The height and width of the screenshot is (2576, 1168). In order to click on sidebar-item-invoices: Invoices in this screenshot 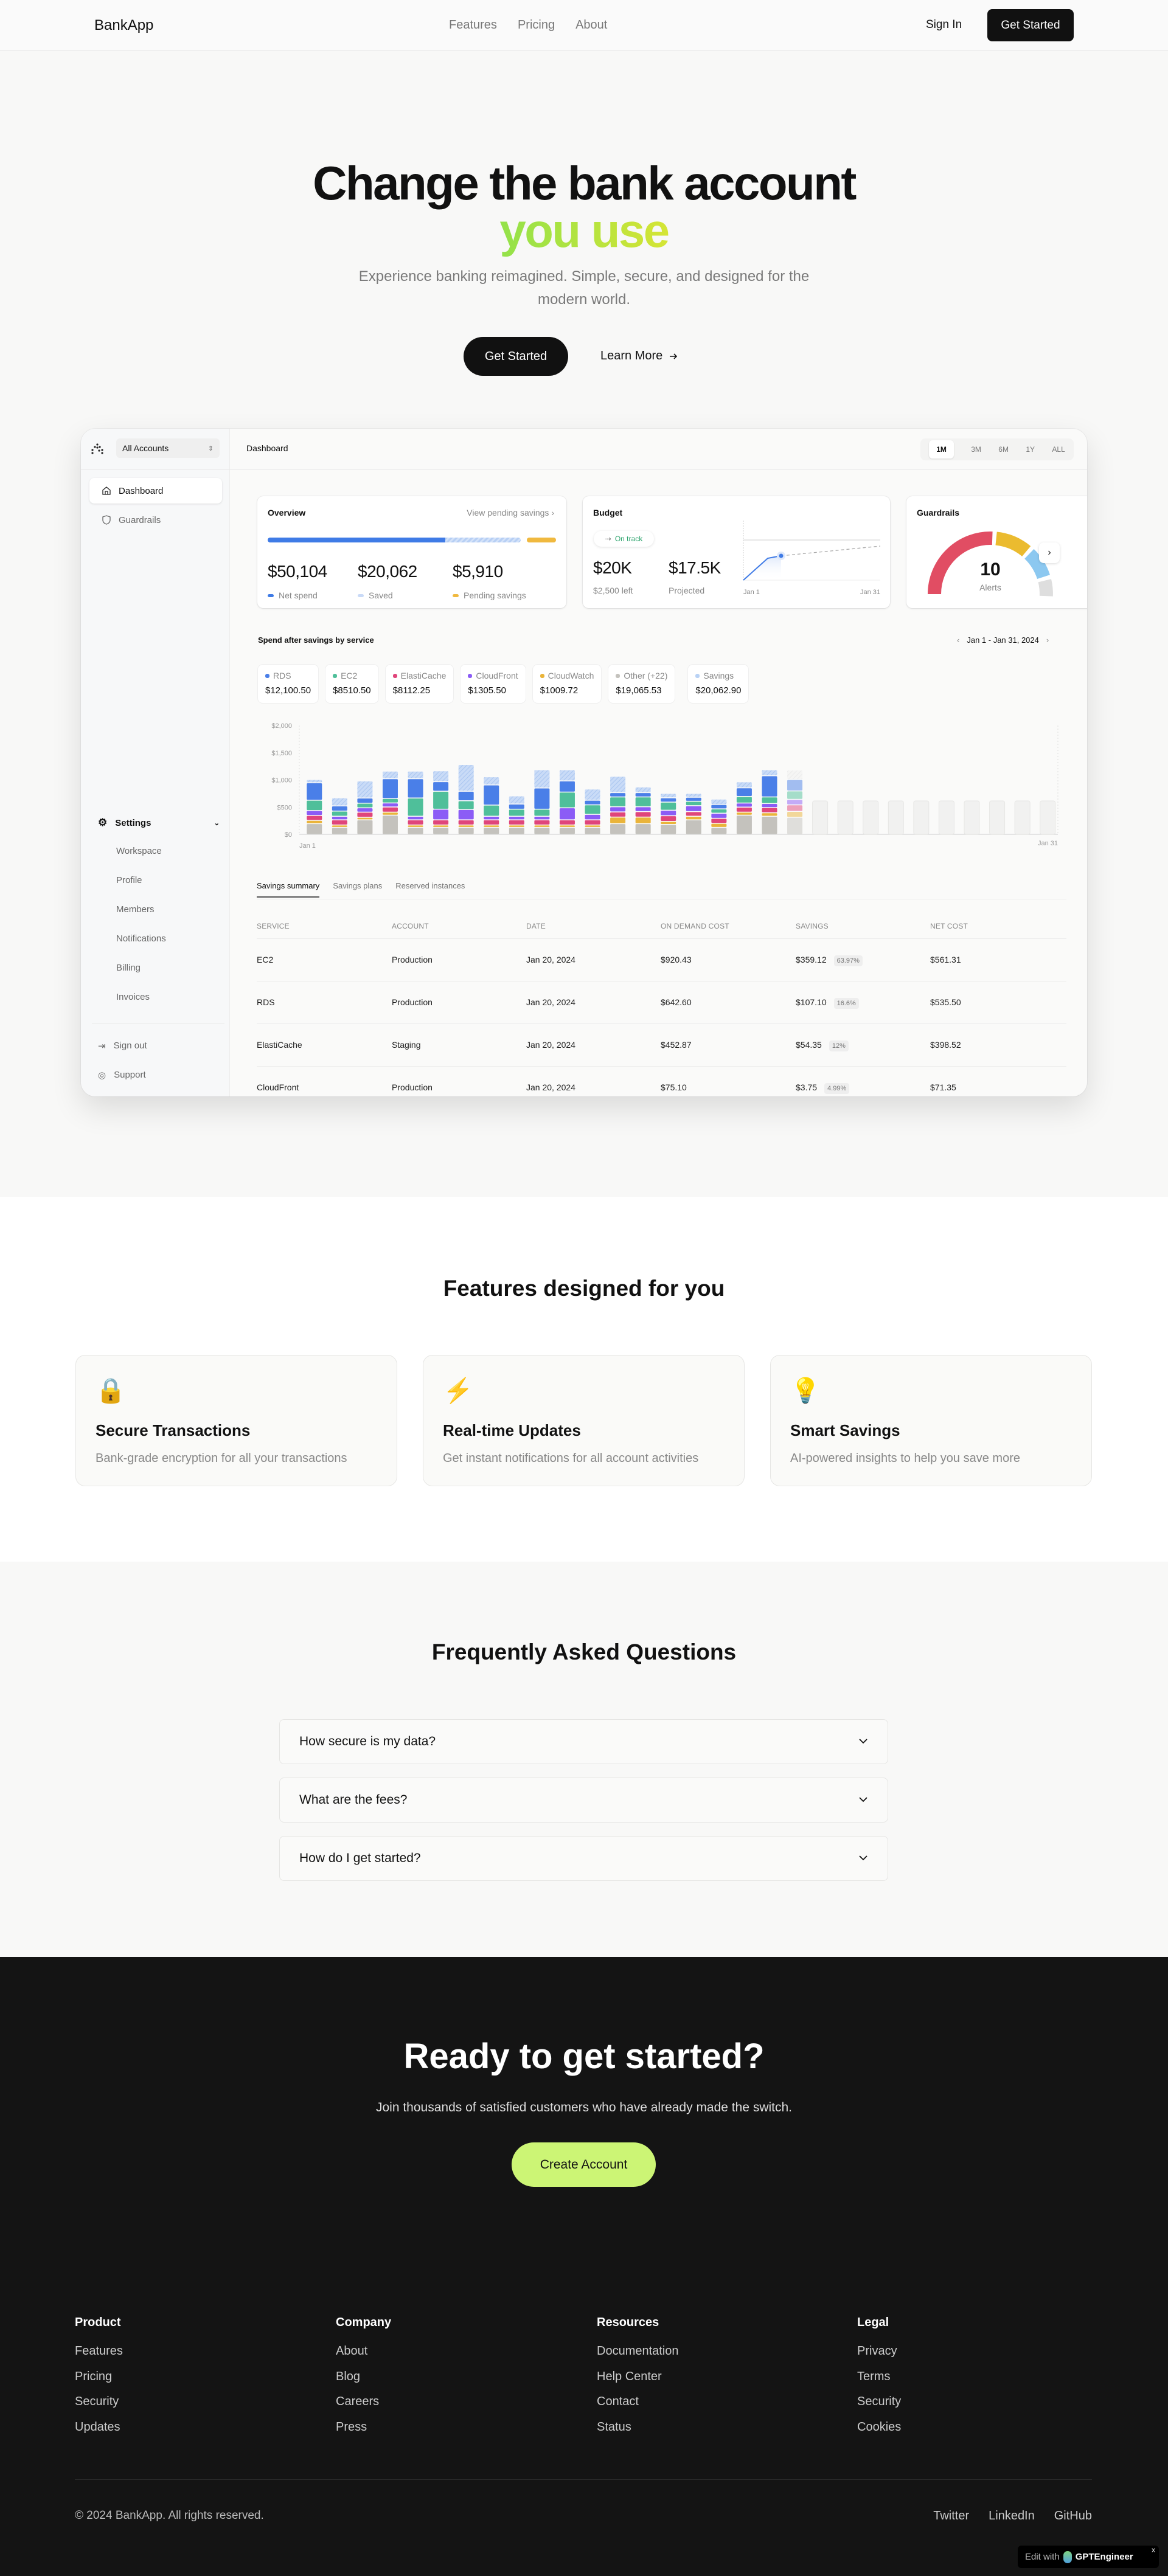, I will do `click(133, 997)`.